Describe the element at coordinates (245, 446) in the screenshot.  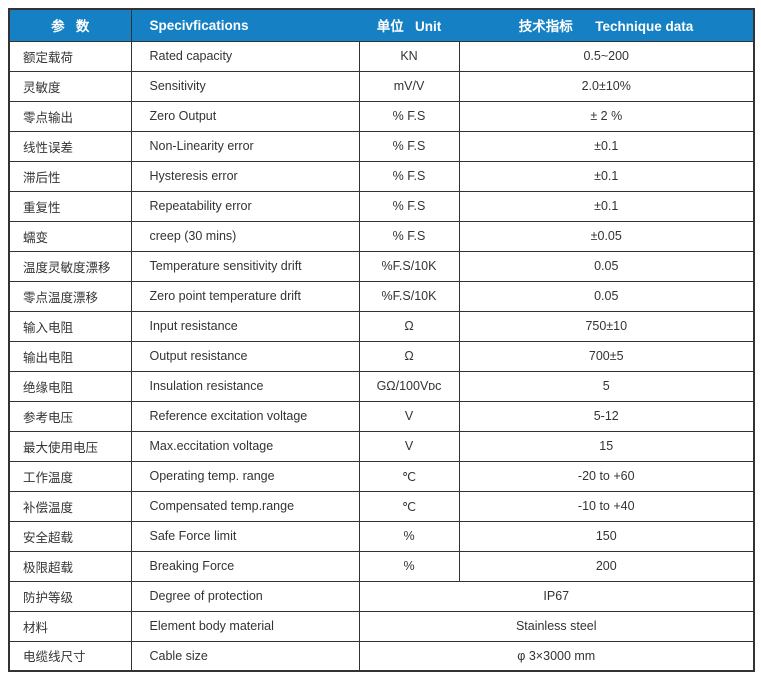
I see `specification-cell: Max.eccitation voltage` at that location.